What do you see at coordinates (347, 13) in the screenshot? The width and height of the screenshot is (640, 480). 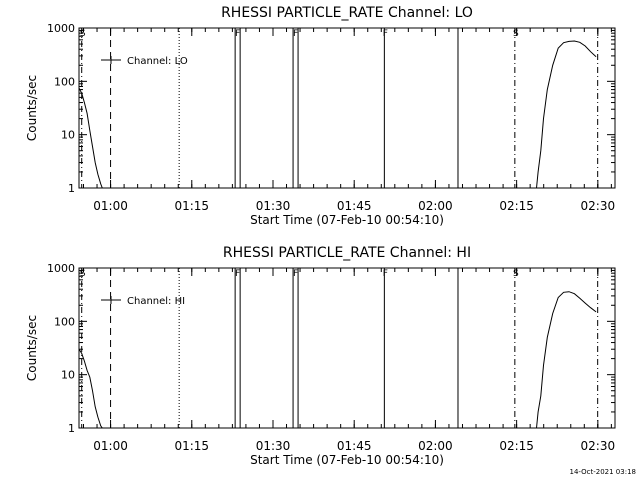 I see `chart-title: RHESSI PARTICLE_RATE Channel: LO` at bounding box center [347, 13].